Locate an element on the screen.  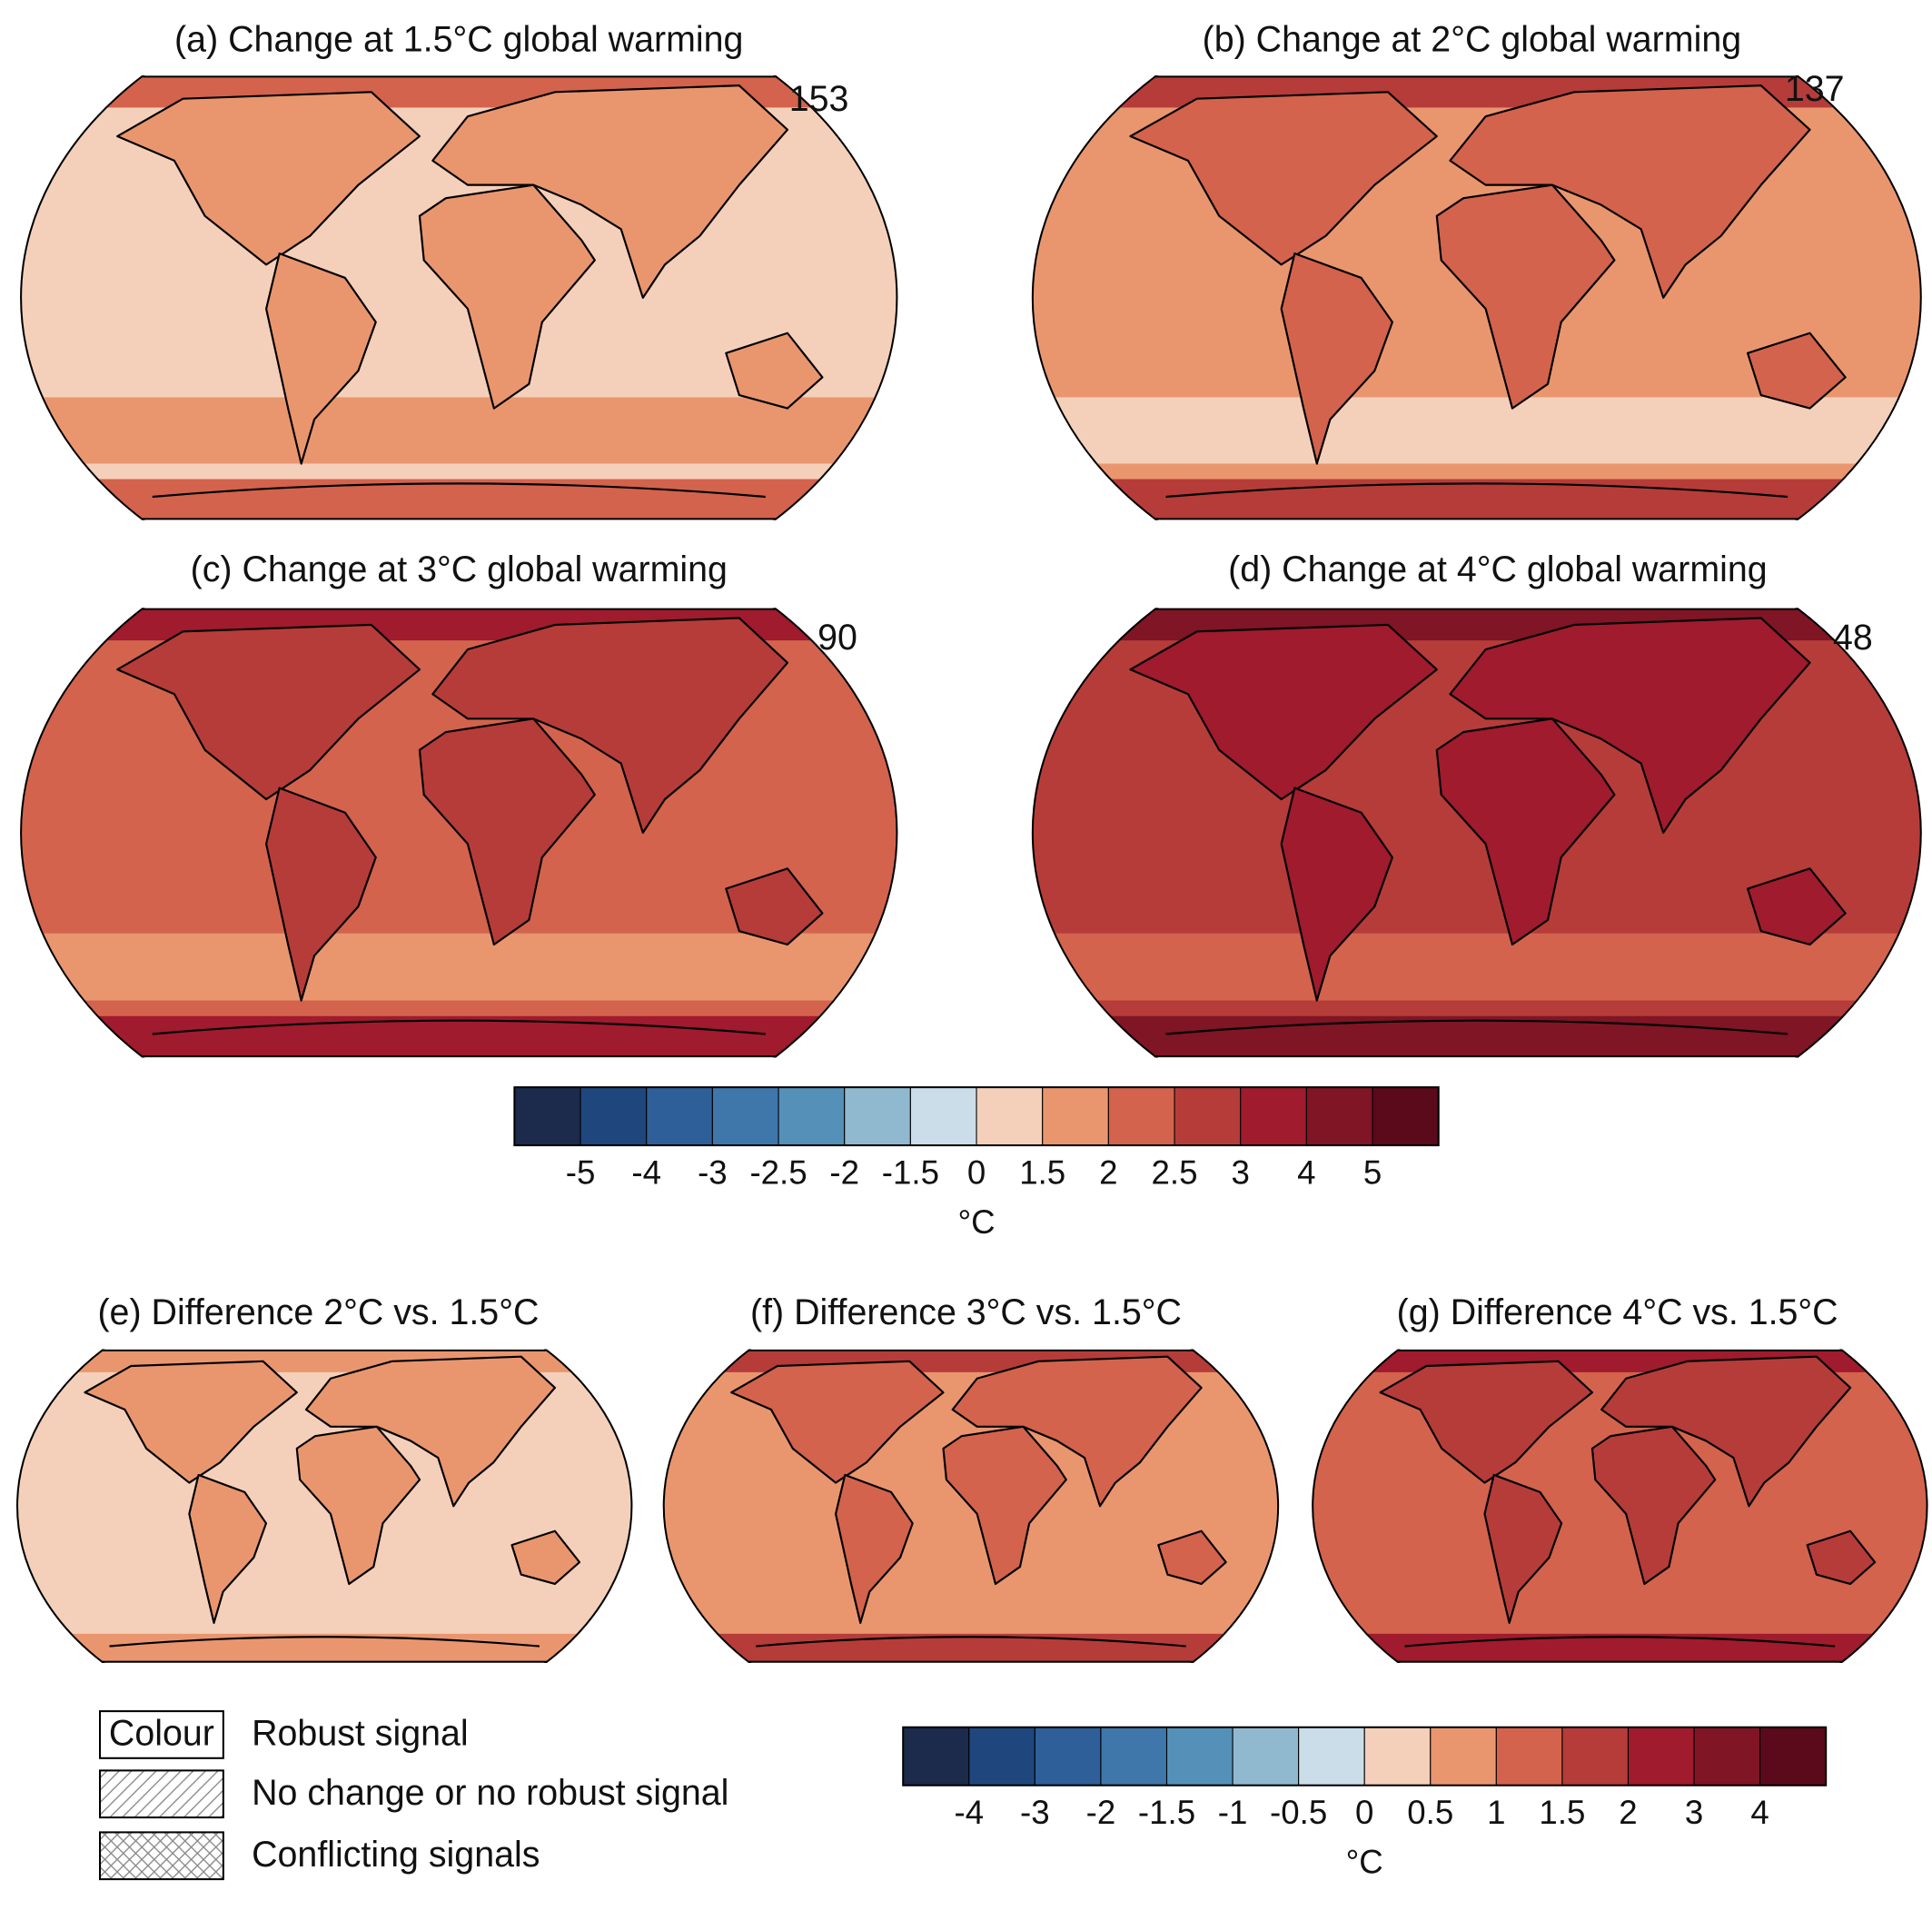
colorbar-tick-label: 3 is located at coordinates (1241, 1172).